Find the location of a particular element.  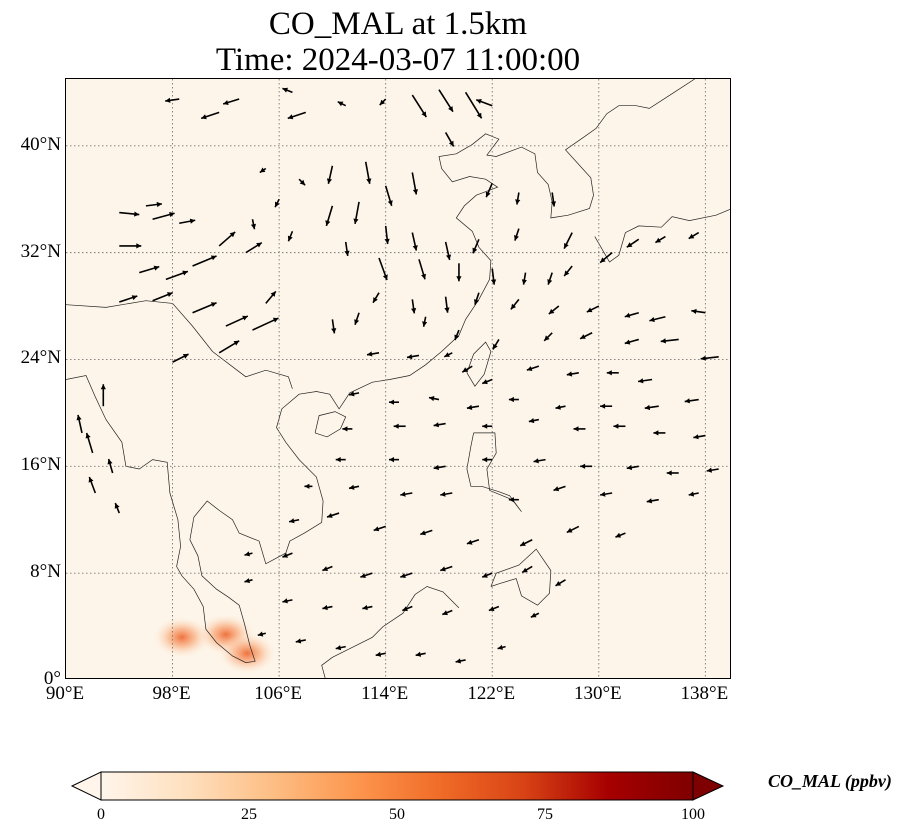

lat-tick-label: 8°N is located at coordinates (45, 572).